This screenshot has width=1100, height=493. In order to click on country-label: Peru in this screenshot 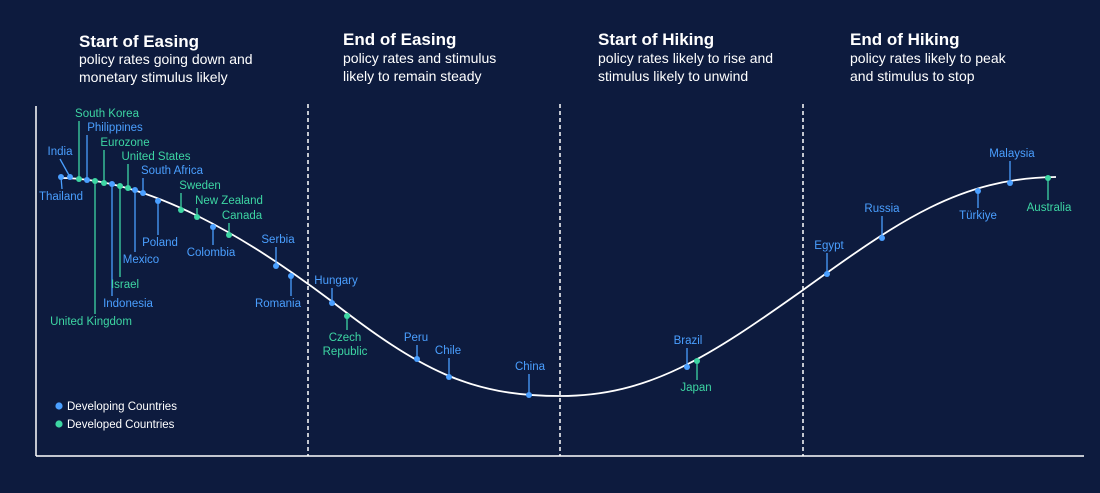, I will do `click(416, 338)`.